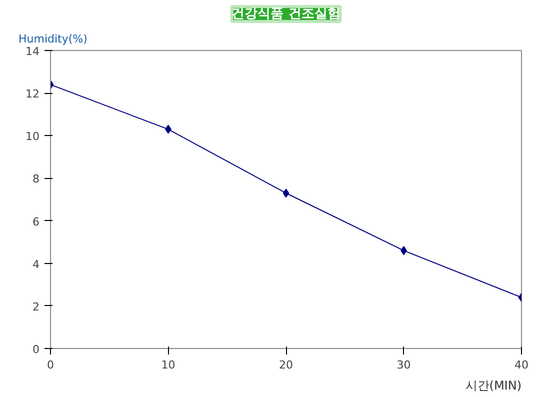 Image resolution: width=538 pixels, height=397 pixels. I want to click on y-tick-label: 14, so click(33, 51).